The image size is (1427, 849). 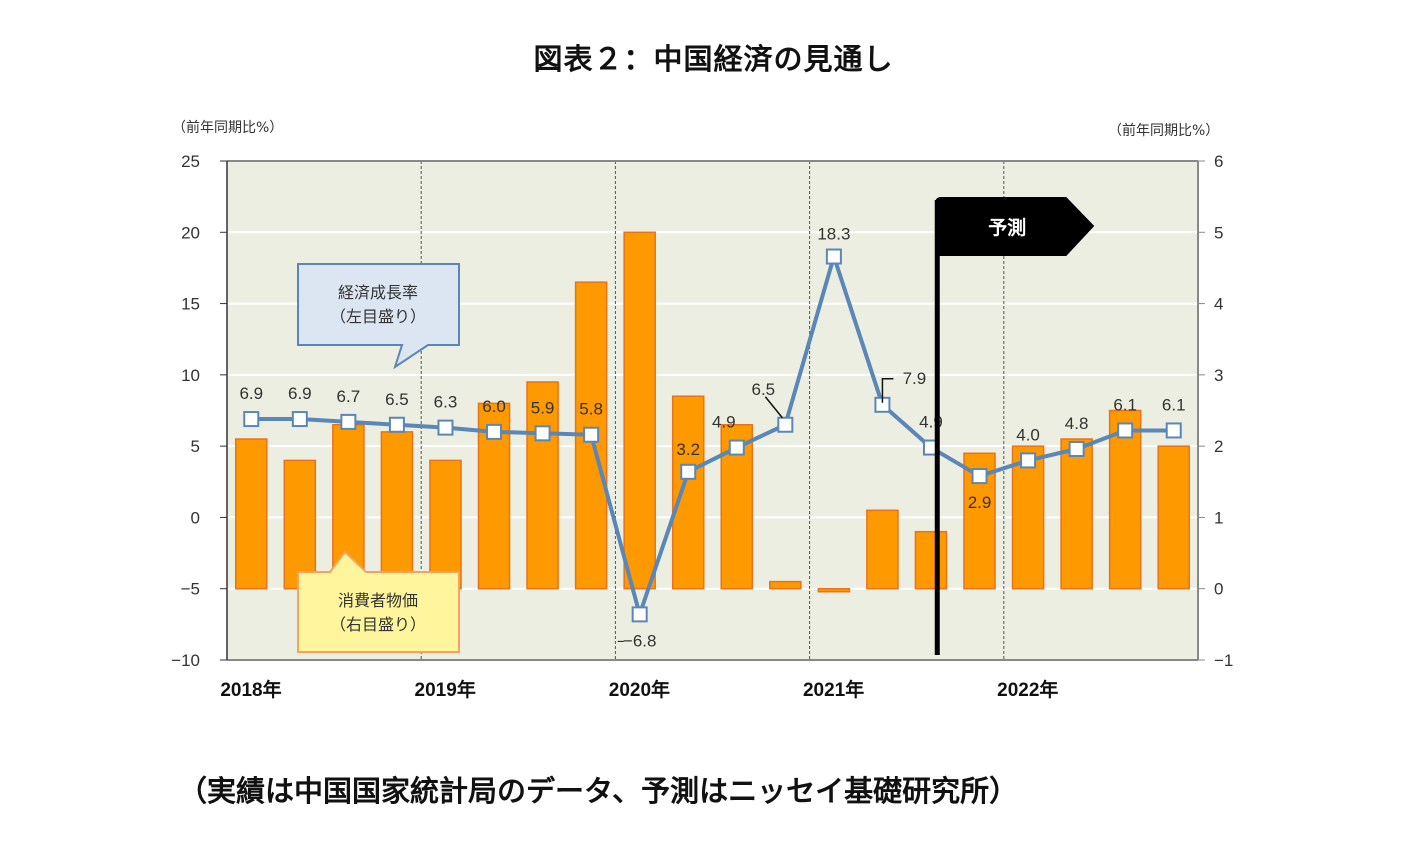 I want to click on gdp-data-label: 6.3, so click(x=446, y=402).